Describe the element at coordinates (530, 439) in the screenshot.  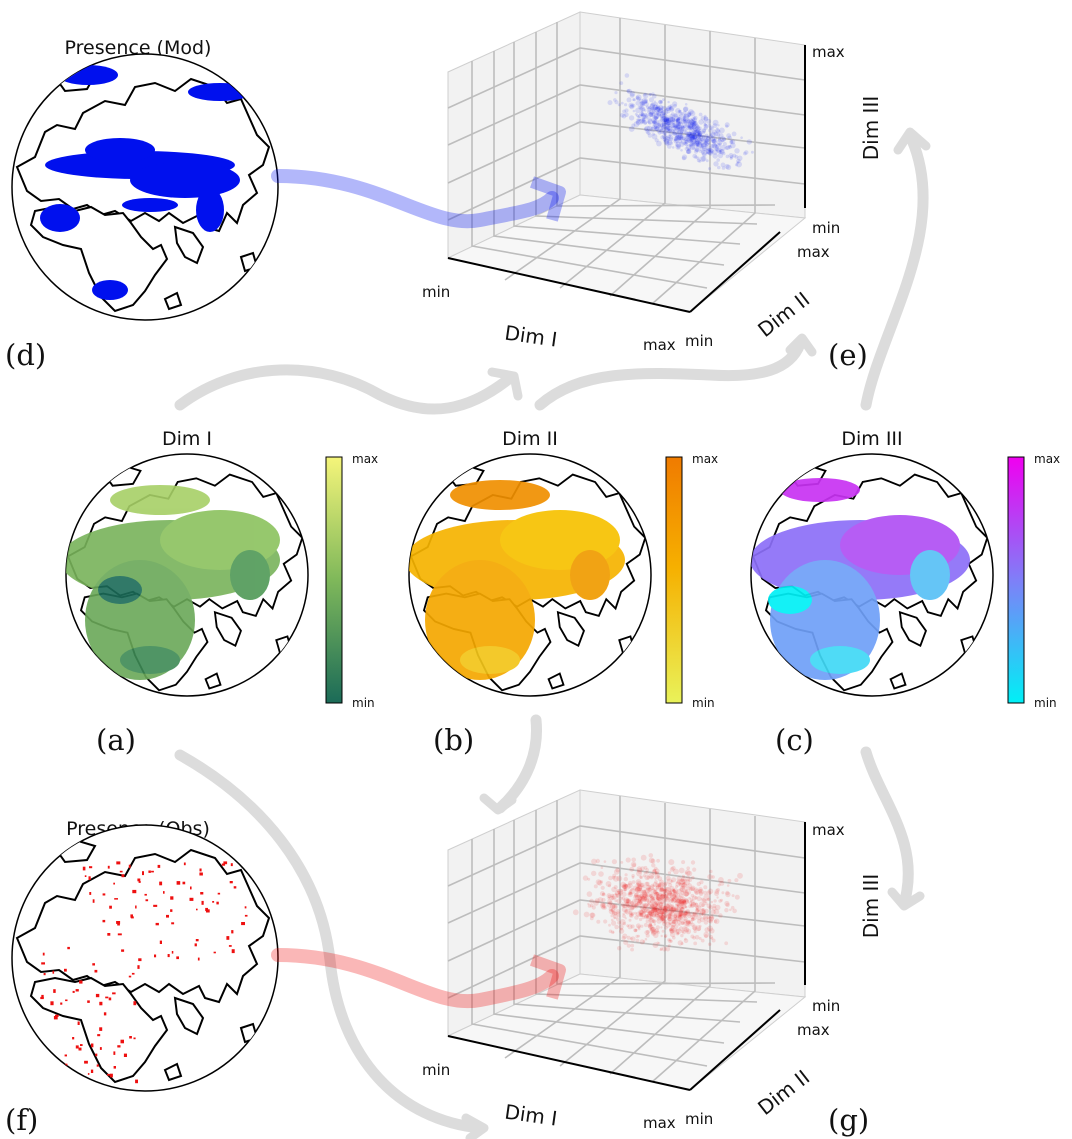
I see `map-title-dim2: Dim II` at that location.